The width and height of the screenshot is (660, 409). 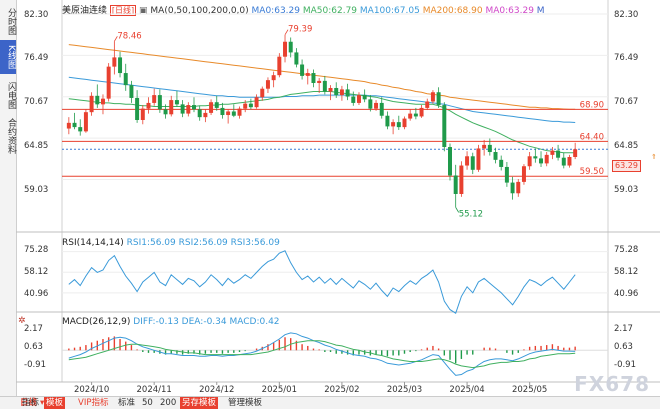 What do you see at coordinates (168, 403) in the screenshot?
I see `btn-200: 200` at bounding box center [168, 403].